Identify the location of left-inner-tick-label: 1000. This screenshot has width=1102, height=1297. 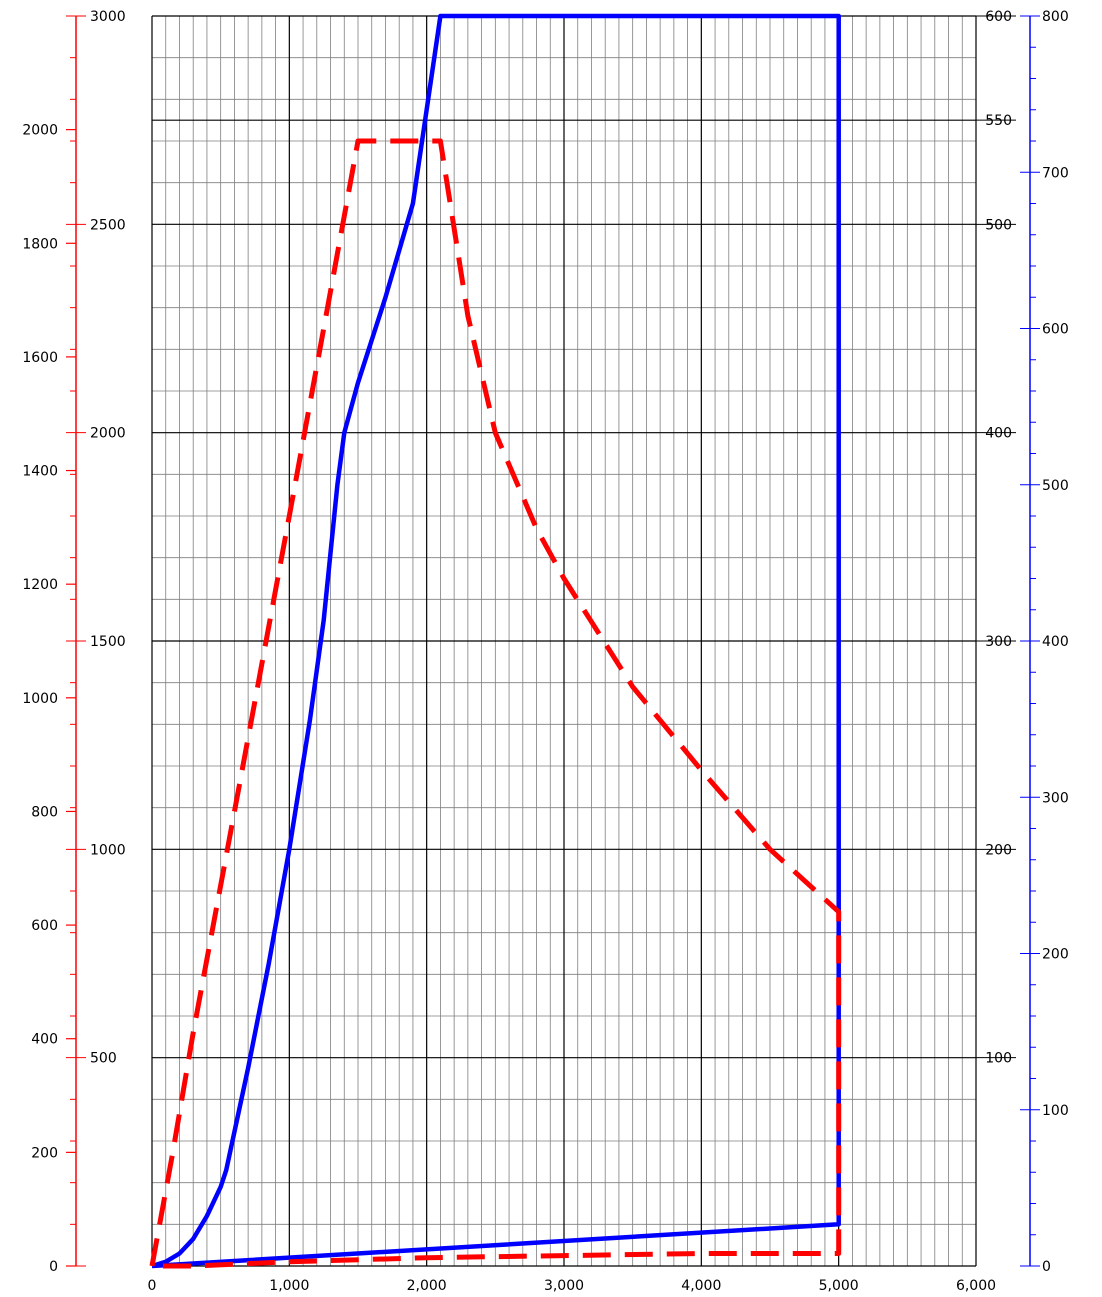
(108, 850).